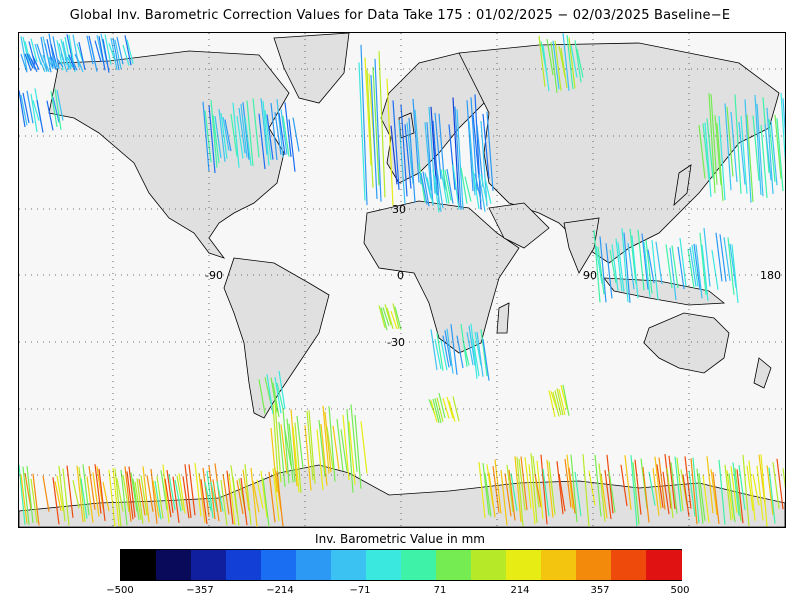 This screenshot has height=600, width=800. Describe the element at coordinates (120, 590) in the screenshot. I see `colorbar-tick: −500` at that location.